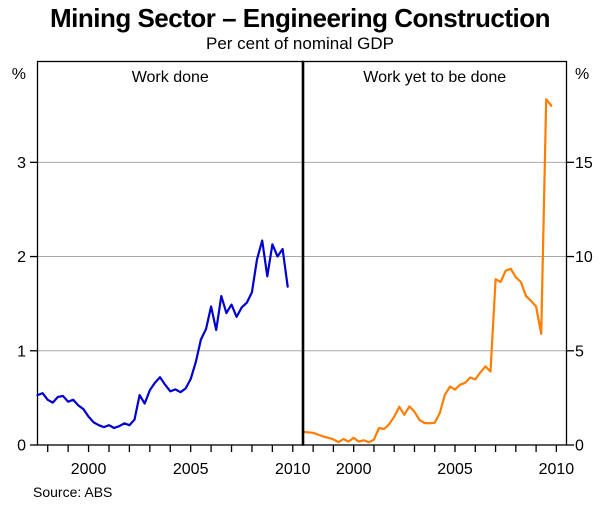 The width and height of the screenshot is (600, 514). I want to click on chart-title: Mining Sector – Engineering Construction, so click(300, 18).